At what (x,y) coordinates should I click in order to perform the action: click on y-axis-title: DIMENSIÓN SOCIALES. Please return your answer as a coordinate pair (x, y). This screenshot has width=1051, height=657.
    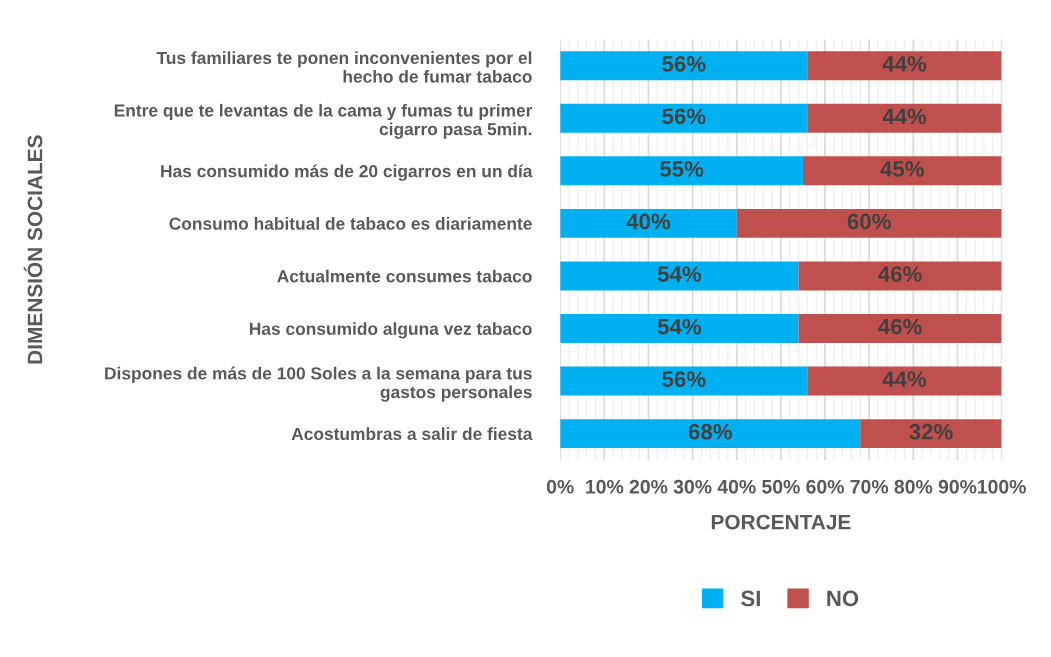
    Looking at the image, I should click on (33, 249).